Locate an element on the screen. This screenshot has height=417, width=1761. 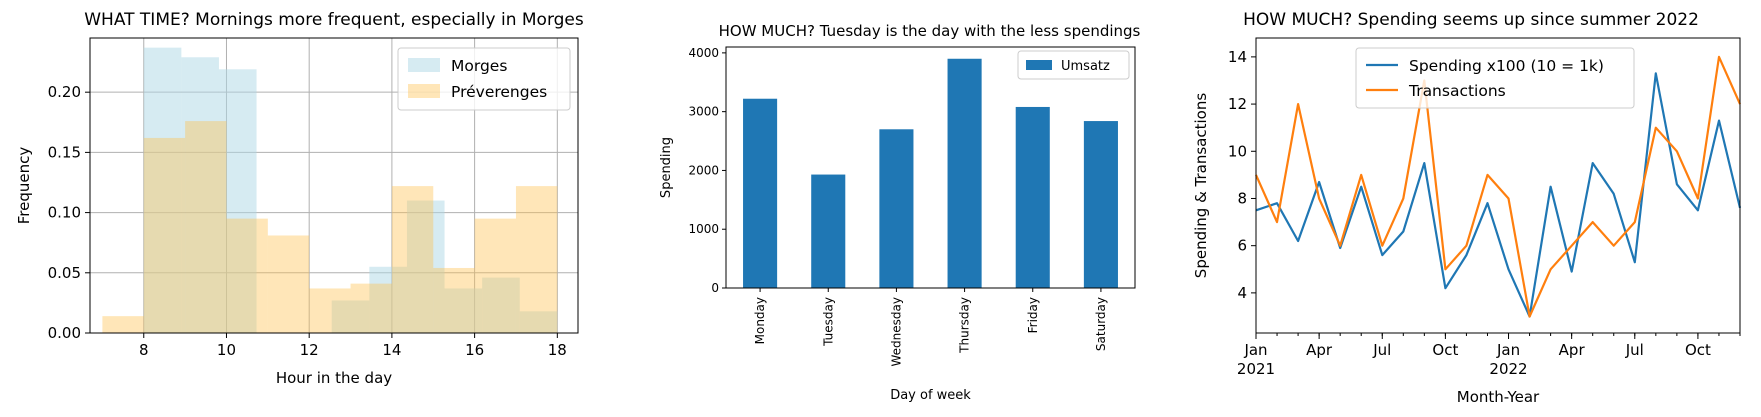
x-axis-label: Hour in the day is located at coordinates (334, 378).